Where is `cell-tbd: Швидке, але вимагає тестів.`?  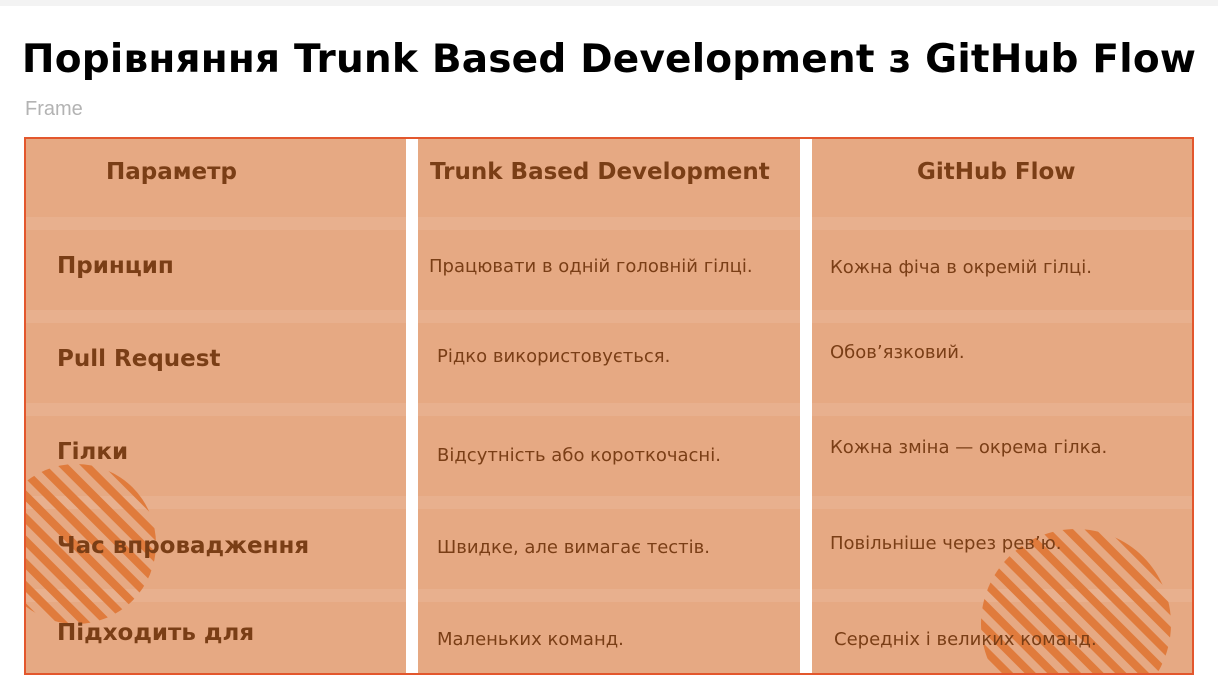 cell-tbd: Швидке, але вимагає тестів. is located at coordinates (573, 547).